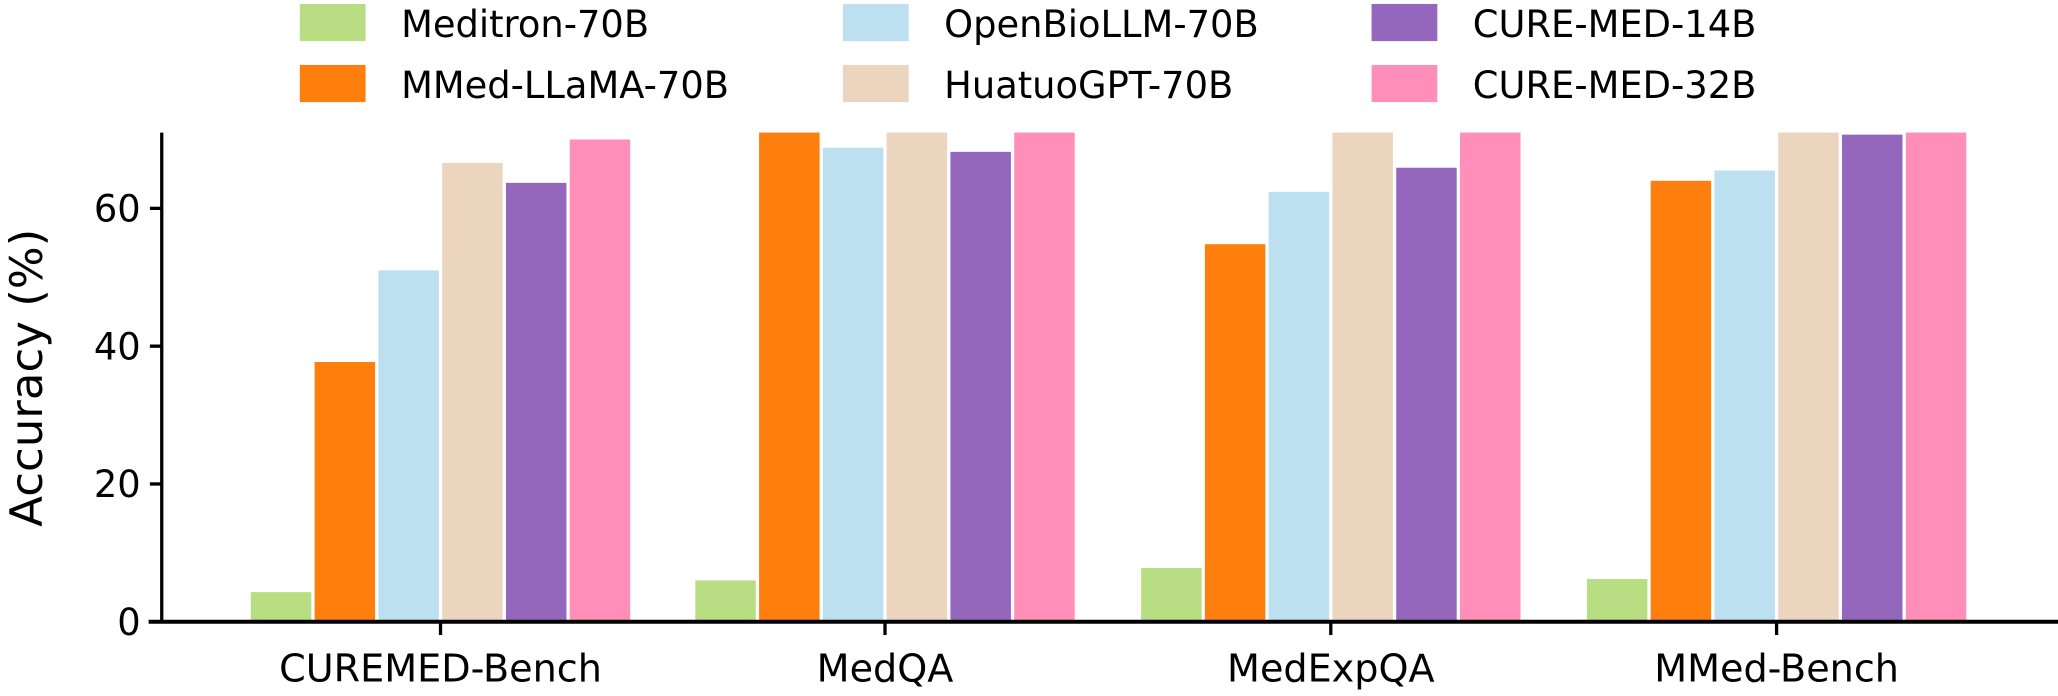 This screenshot has width=2058, height=696. Describe the element at coordinates (885, 668) in the screenshot. I see `x-tick-label: MedQA` at that location.